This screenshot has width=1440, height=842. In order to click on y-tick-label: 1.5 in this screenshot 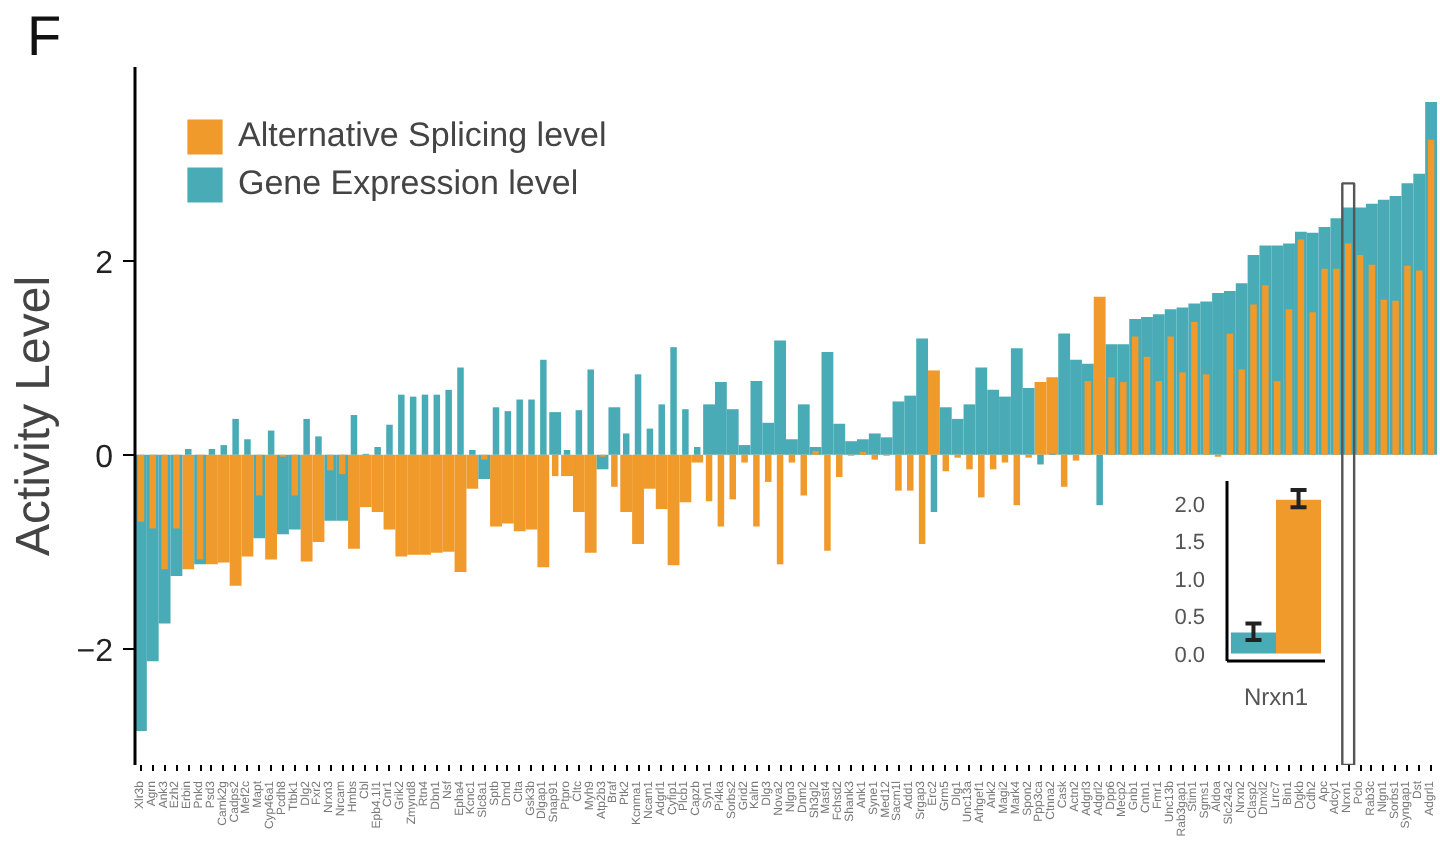, I will do `click(1190, 543)`.